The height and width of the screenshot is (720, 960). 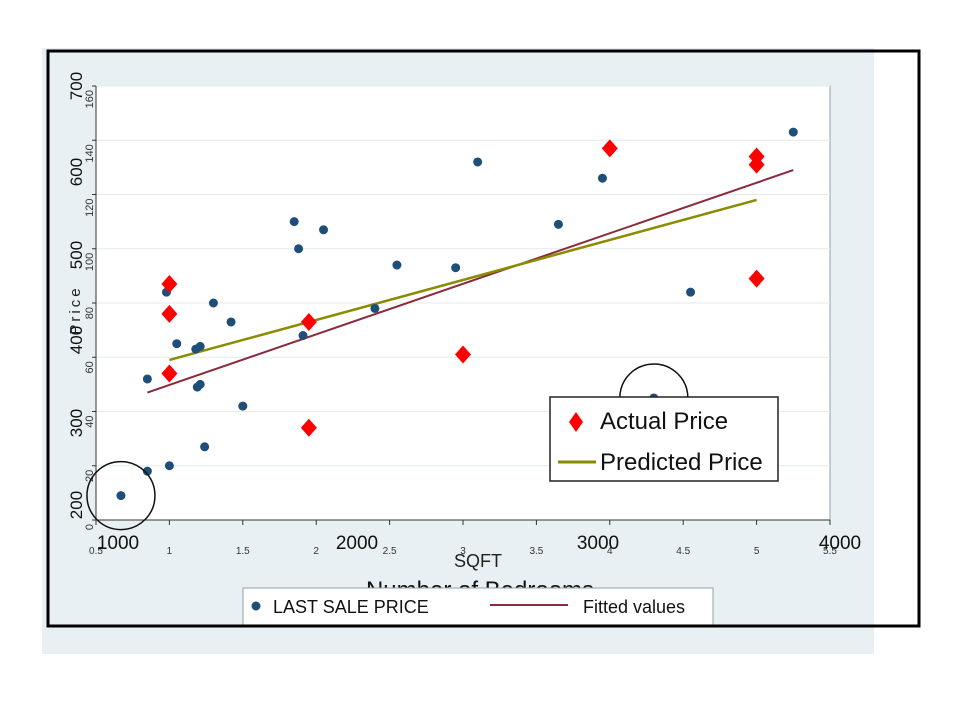 I want to click on x-tick-label: 2.5, so click(x=390, y=551).